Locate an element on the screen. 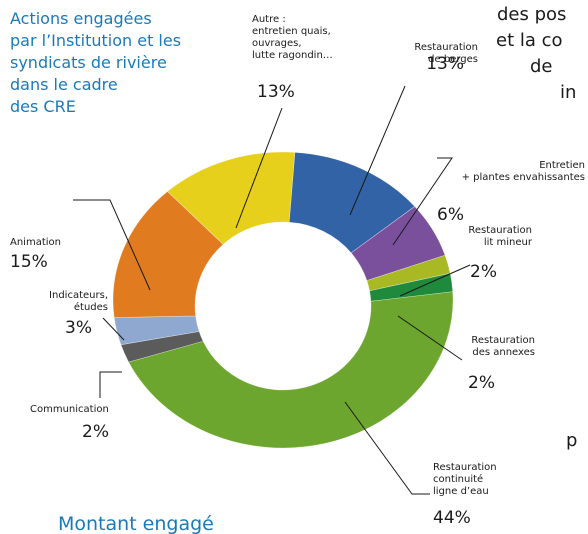 The image size is (588, 534). value-label: 44% is located at coordinates (452, 518).